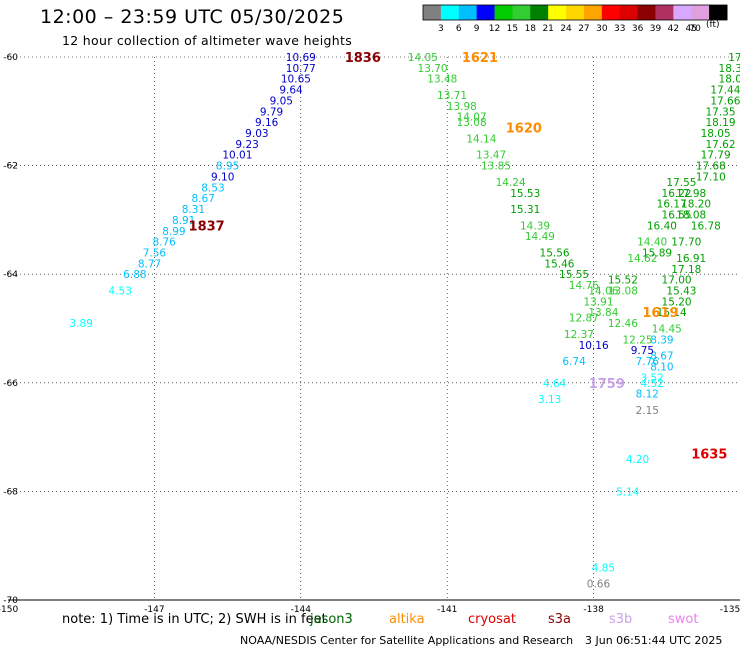 This screenshot has height=650, width=740. Describe the element at coordinates (652, 243) in the screenshot. I see `swh-data-label: 14.40` at that location.